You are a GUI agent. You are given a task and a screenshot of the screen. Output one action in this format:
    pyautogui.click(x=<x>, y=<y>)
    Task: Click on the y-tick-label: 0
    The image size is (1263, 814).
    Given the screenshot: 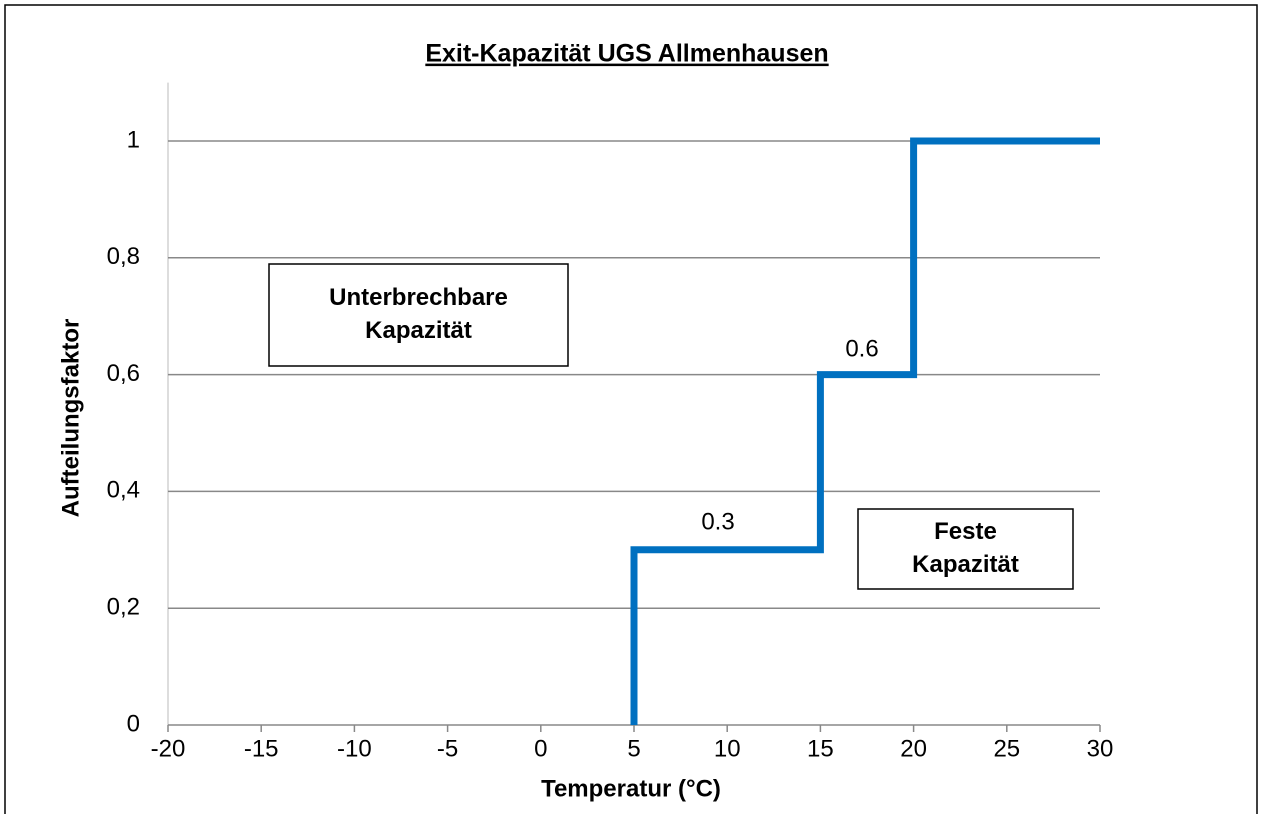 What is the action you would take?
    pyautogui.click(x=133, y=723)
    